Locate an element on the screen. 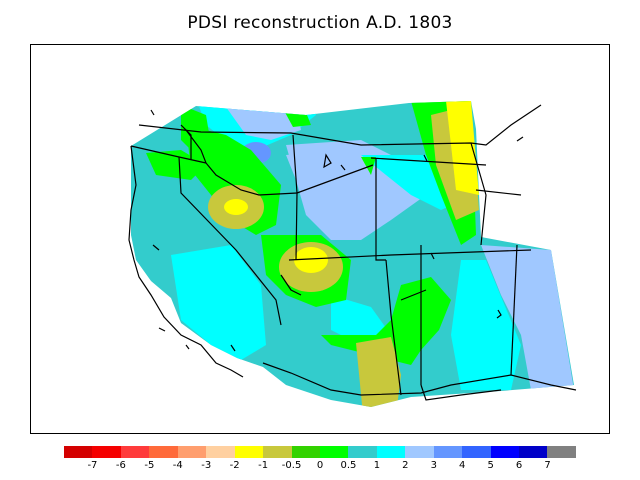  colorbar is located at coordinates (320, 452).